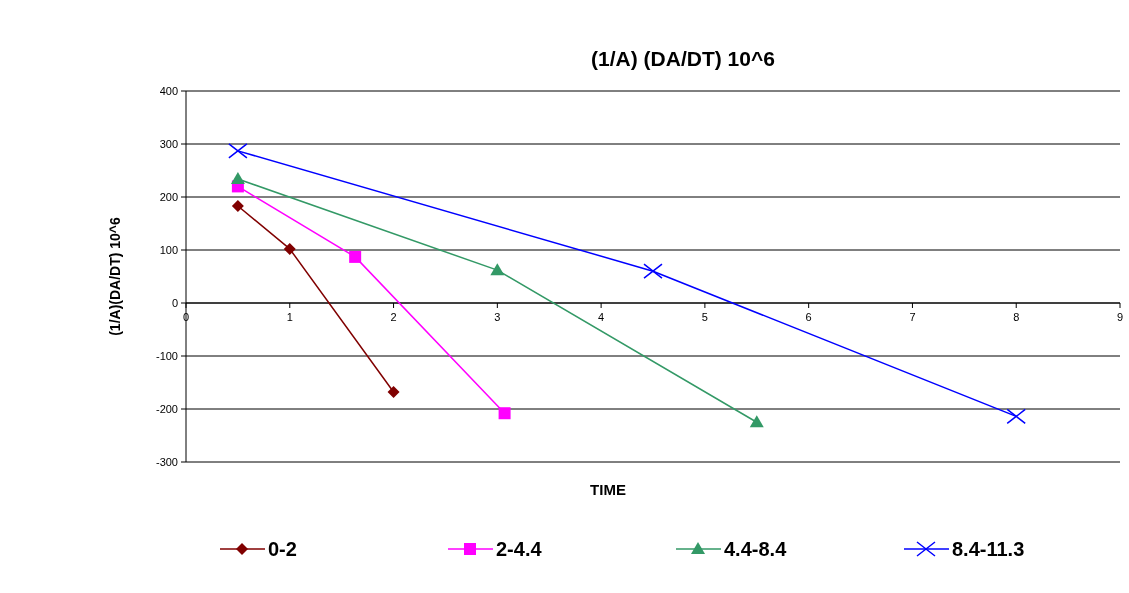 Image resolution: width=1129 pixels, height=593 pixels. Describe the element at coordinates (756, 549) in the screenshot. I see `legend-label: 4.4-8.4` at that location.